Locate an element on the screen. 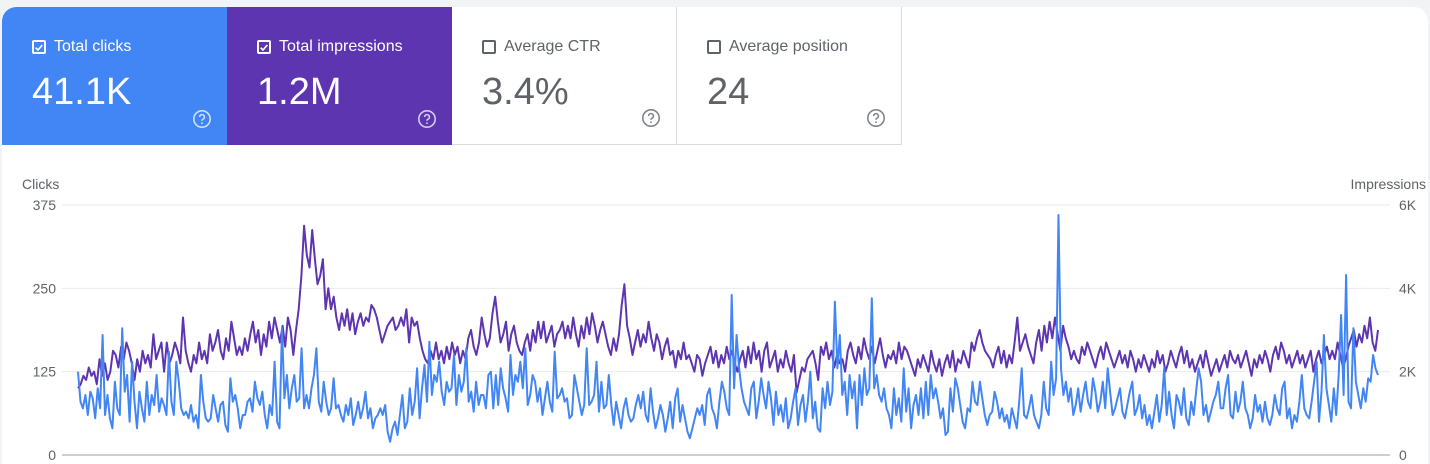 The image size is (1430, 464). average-position-card: Average position 24 is located at coordinates (789, 76).